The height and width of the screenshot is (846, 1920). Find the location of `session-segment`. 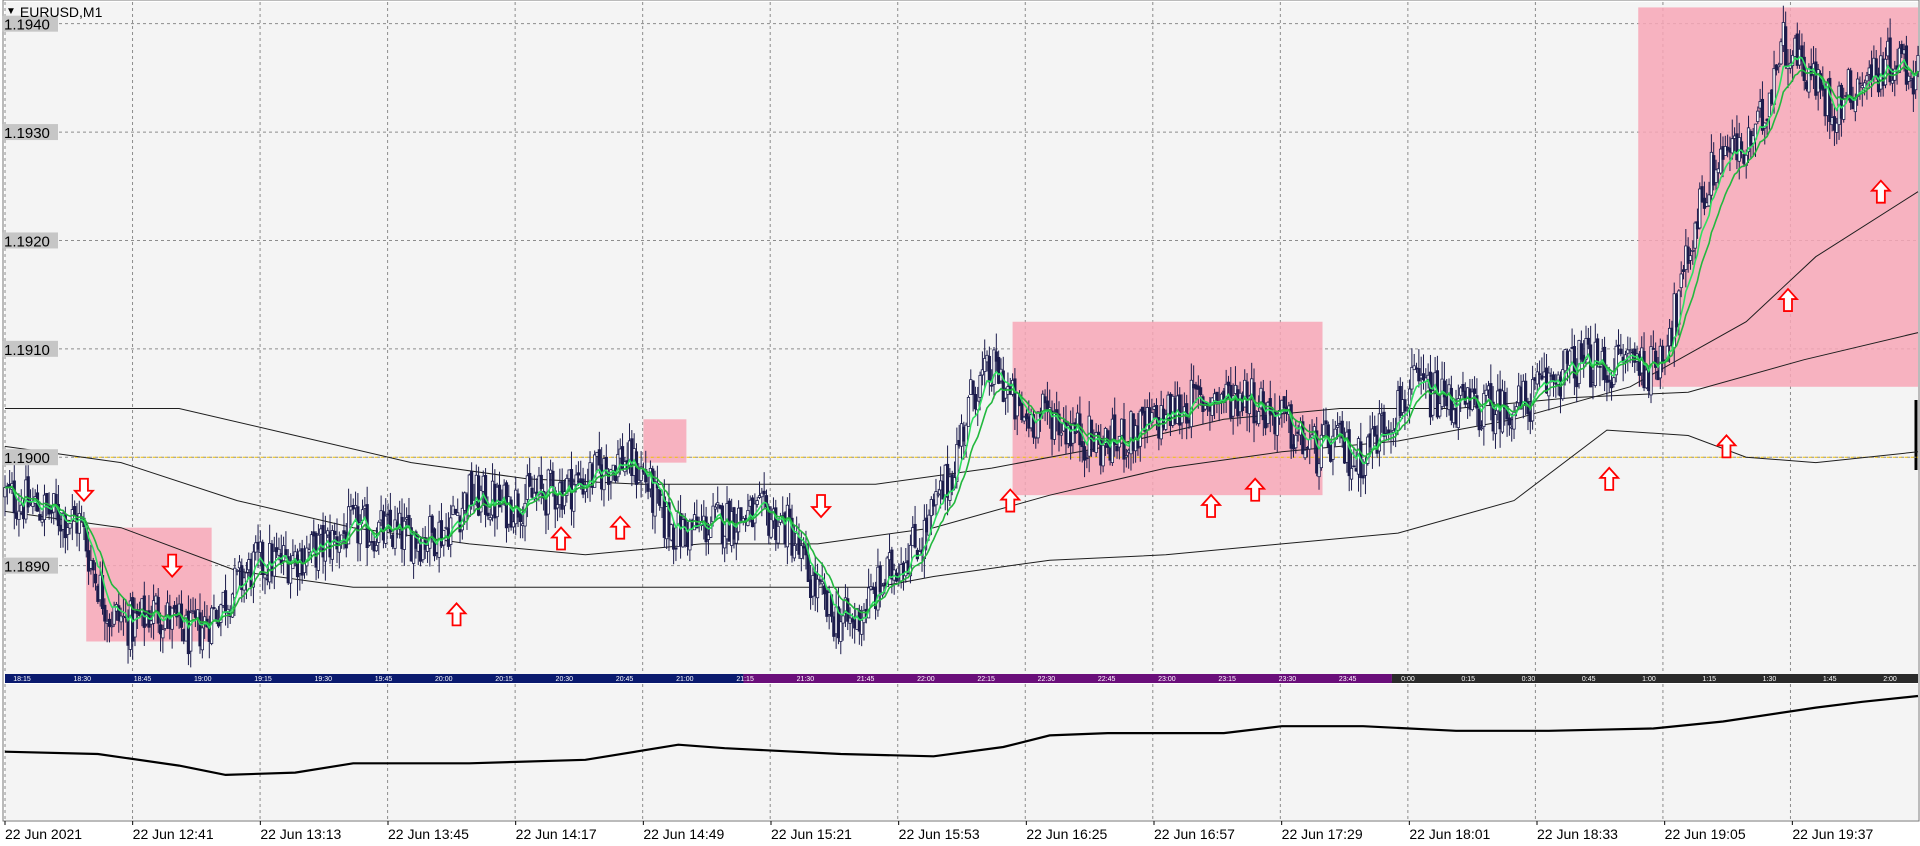

session-segment is located at coordinates (374, 678).